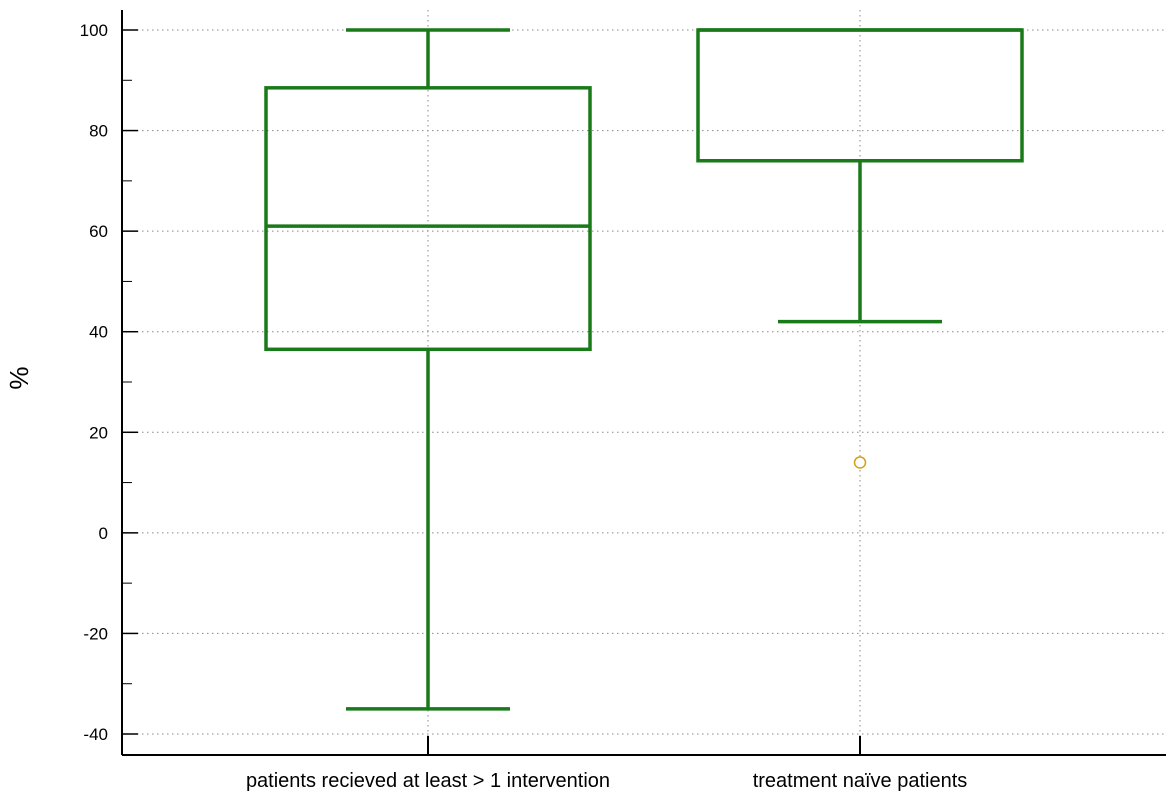  I want to click on y-axis-minor-ticks, so click(127, 382).